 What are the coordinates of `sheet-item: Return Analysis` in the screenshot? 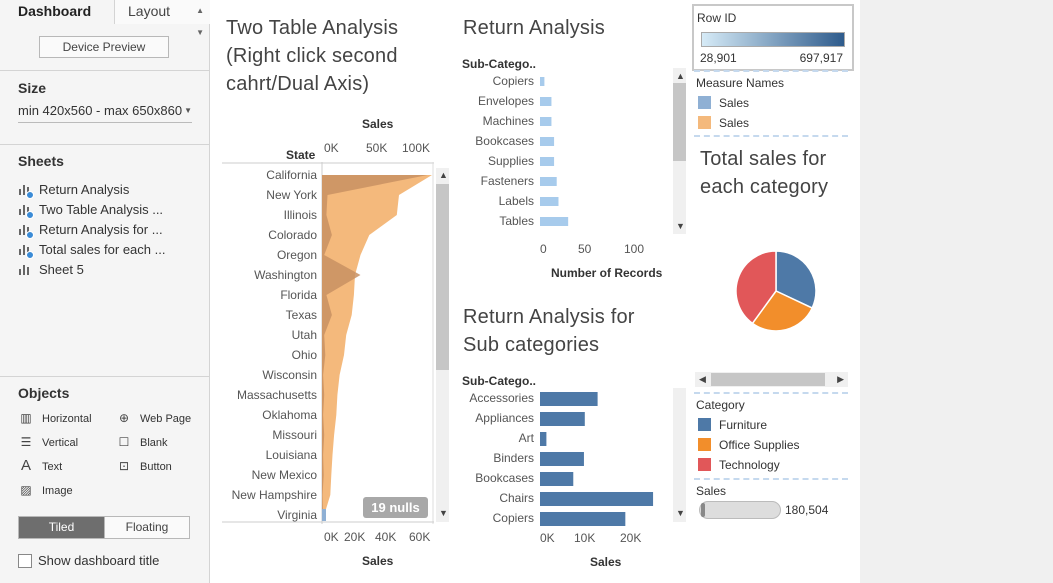 It's located at (73, 190).